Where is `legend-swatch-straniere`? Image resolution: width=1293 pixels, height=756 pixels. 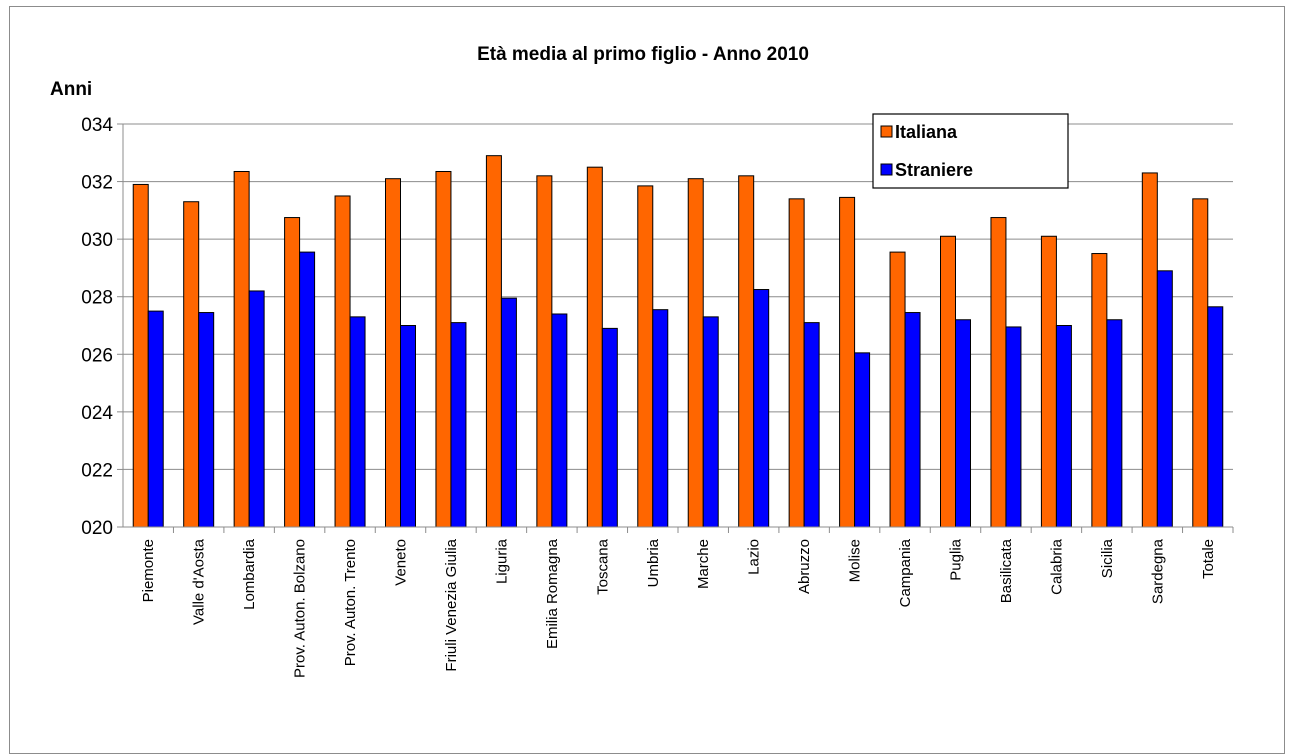
legend-swatch-straniere is located at coordinates (886, 169).